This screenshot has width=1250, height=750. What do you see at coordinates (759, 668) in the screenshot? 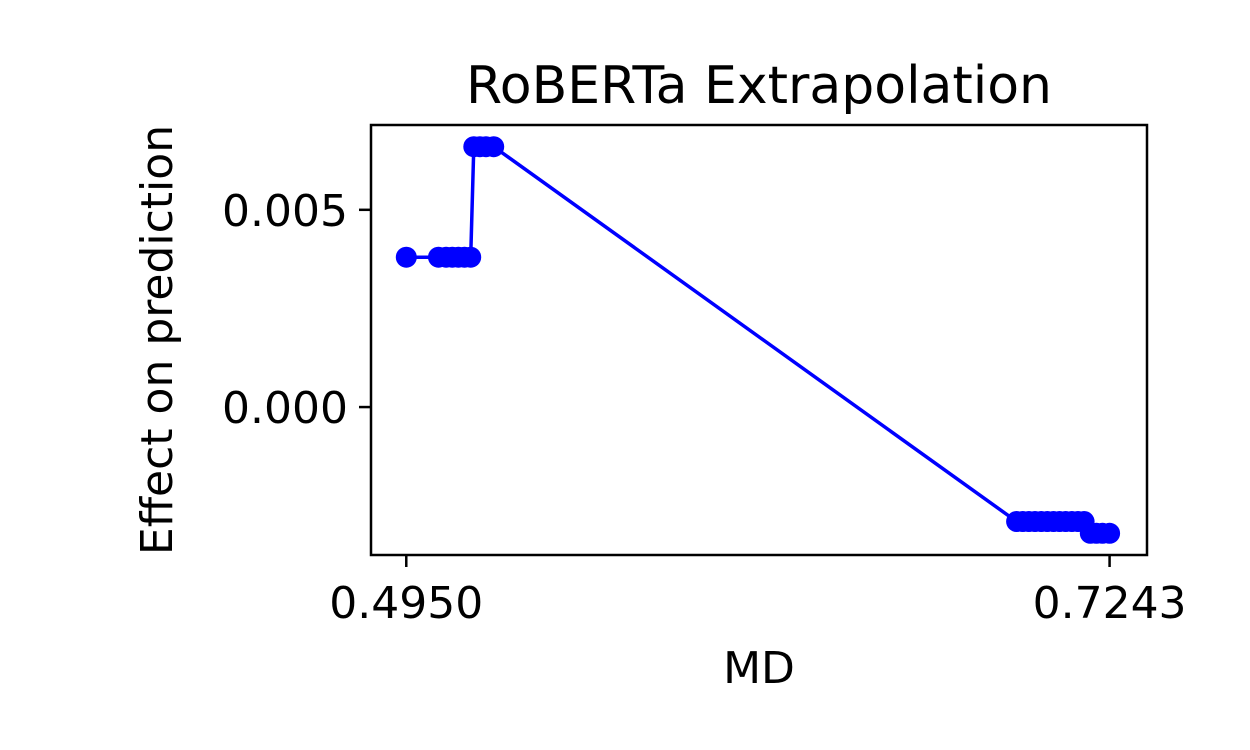
I see `x-axis-label: MD` at bounding box center [759, 668].